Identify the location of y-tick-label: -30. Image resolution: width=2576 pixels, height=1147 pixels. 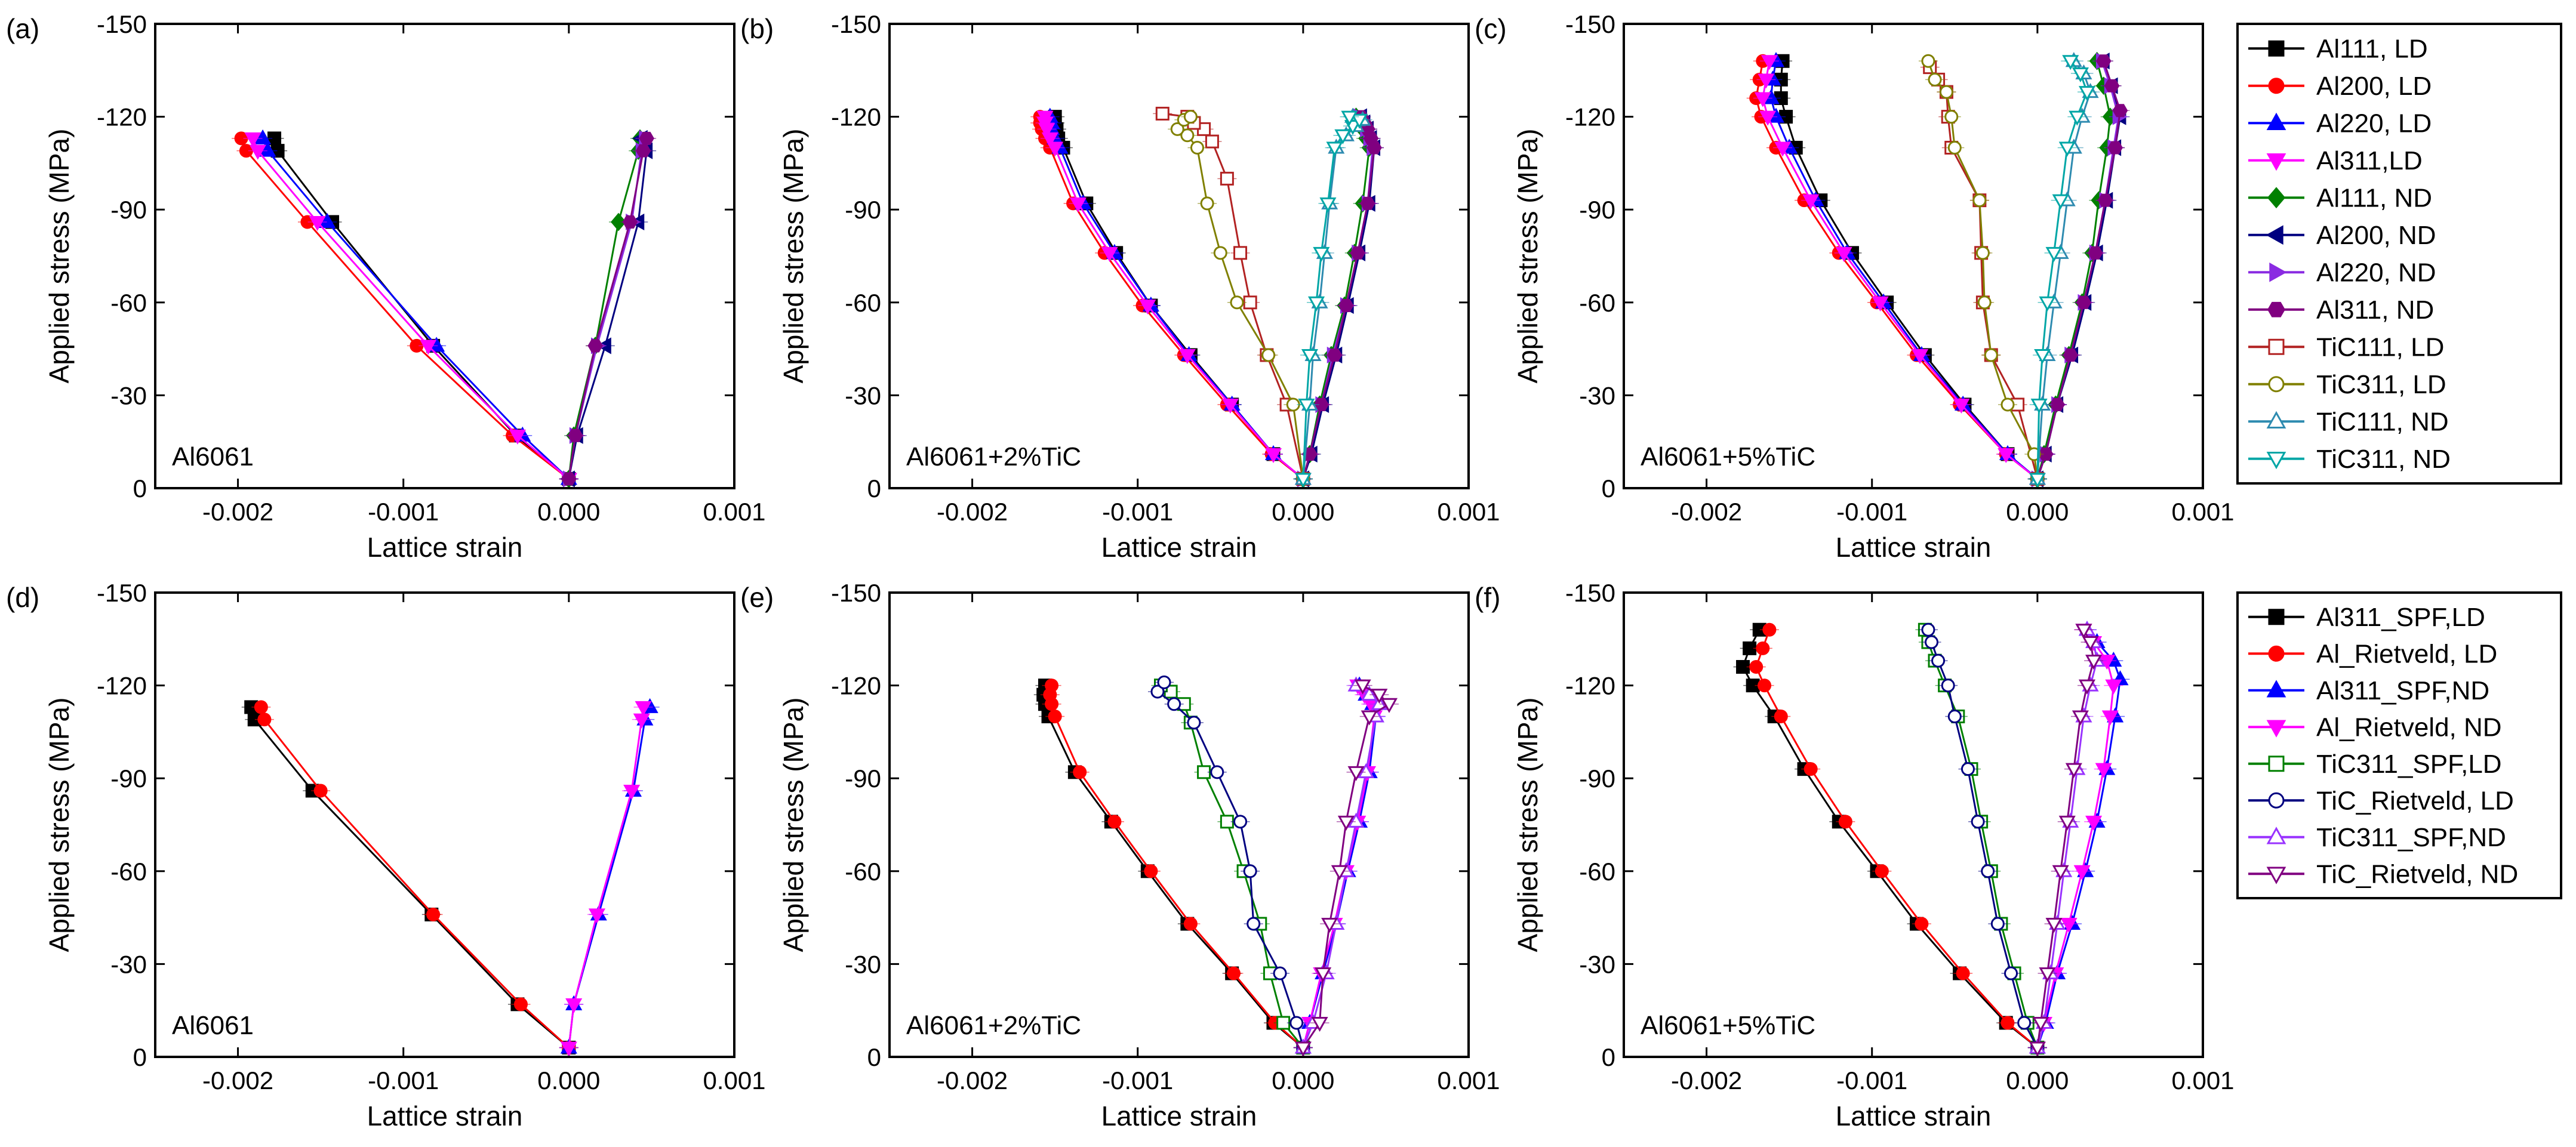
(863, 395).